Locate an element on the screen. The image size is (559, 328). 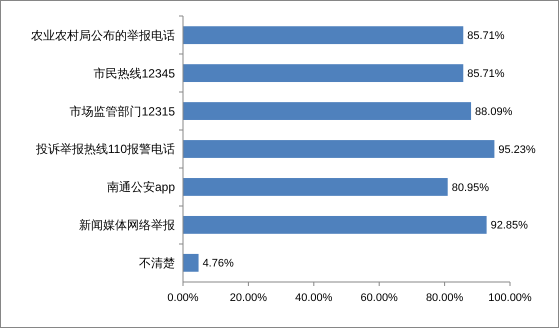
data-label: 4.76% is located at coordinates (218, 264).